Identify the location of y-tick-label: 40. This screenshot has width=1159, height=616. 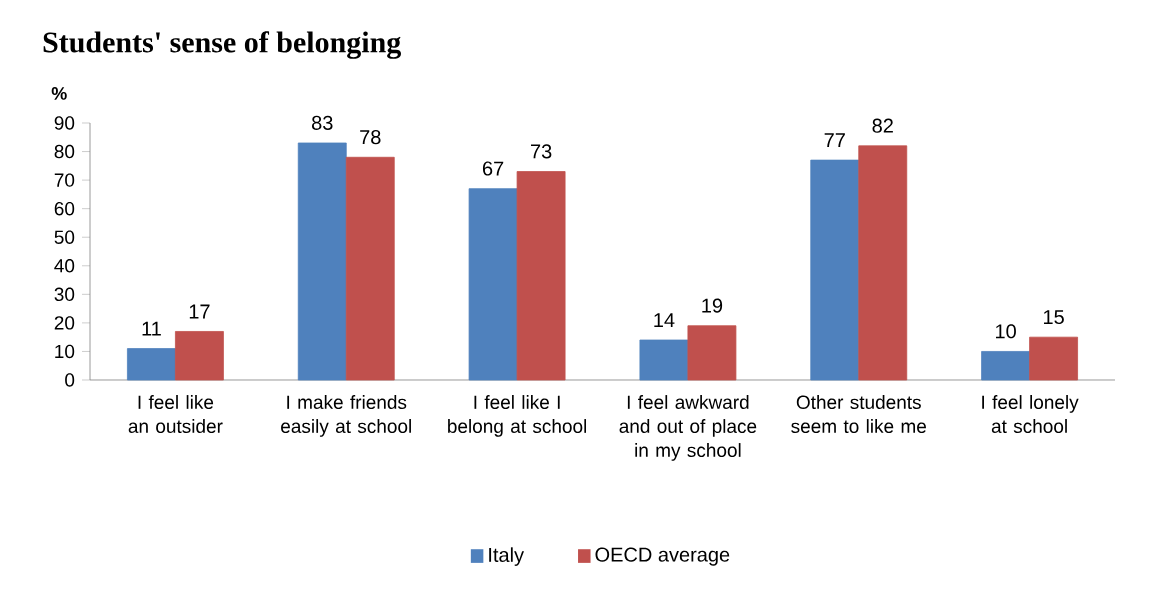
(64, 266).